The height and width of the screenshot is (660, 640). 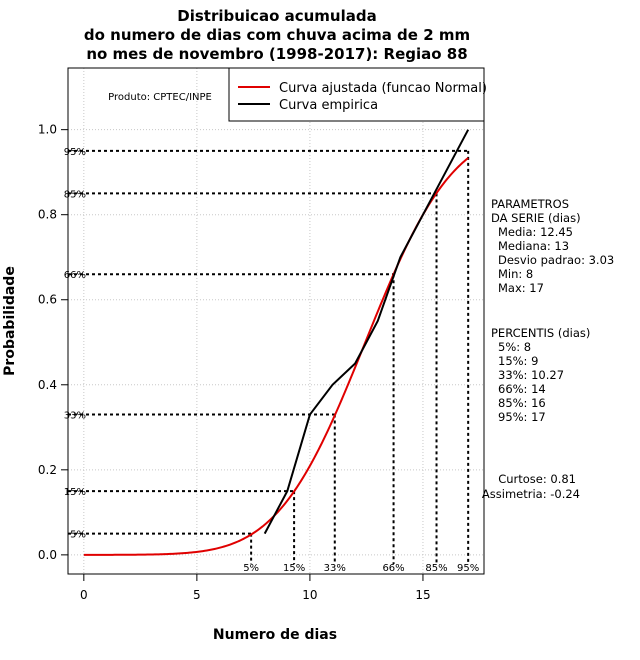 I want to click on param-desvio: Desvio padrao: 3.03, so click(x=556, y=260).